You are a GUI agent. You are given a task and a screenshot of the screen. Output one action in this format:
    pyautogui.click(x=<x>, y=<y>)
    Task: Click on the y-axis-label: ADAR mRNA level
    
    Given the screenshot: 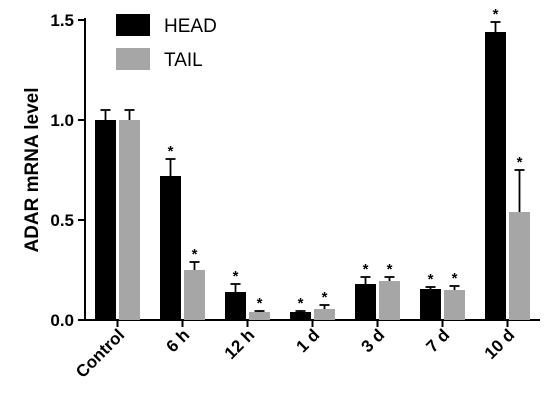 What is the action you would take?
    pyautogui.click(x=32, y=169)
    